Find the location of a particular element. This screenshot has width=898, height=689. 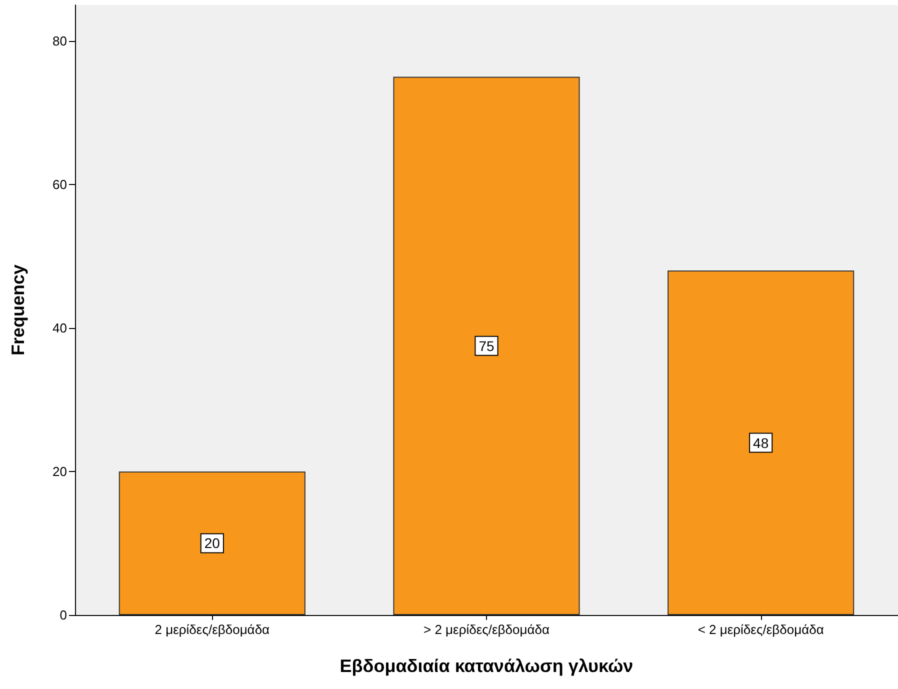

x-tick-label: < 2 μερίδες/εβδομάδα is located at coordinates (761, 629).